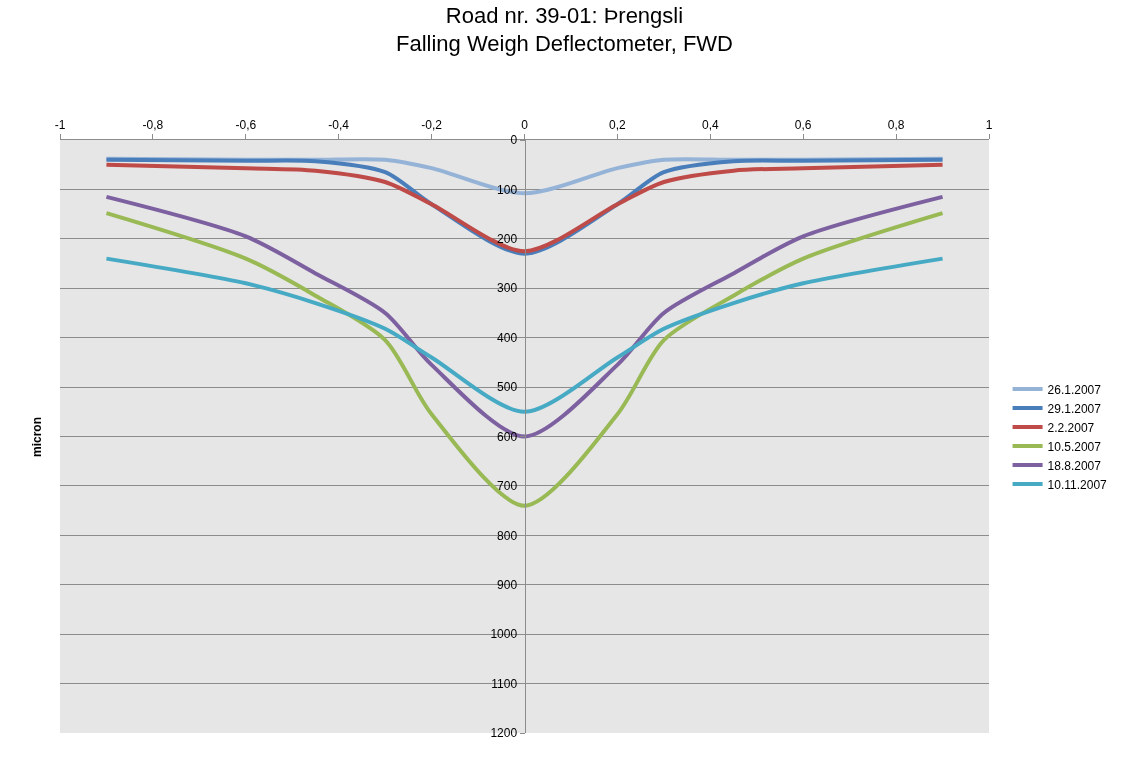  What do you see at coordinates (507, 535) in the screenshot?
I see `y-tick-label: 800` at bounding box center [507, 535].